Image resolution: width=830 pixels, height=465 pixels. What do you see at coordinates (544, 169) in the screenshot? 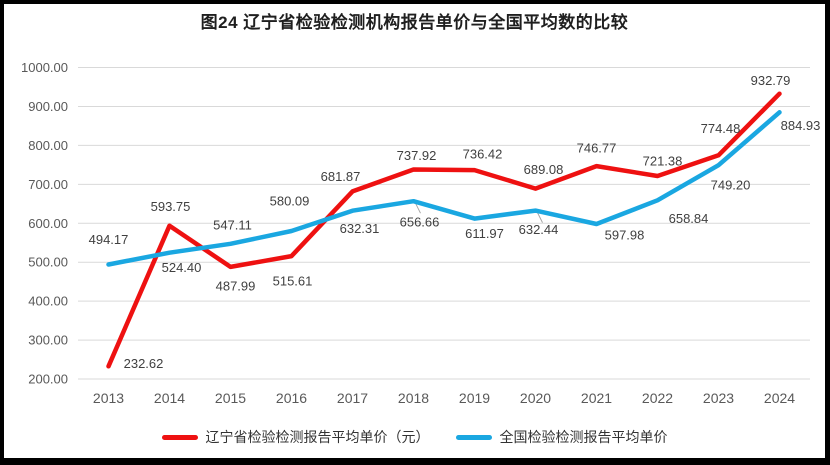
I see `svg-text: 689.08` at bounding box center [544, 169].